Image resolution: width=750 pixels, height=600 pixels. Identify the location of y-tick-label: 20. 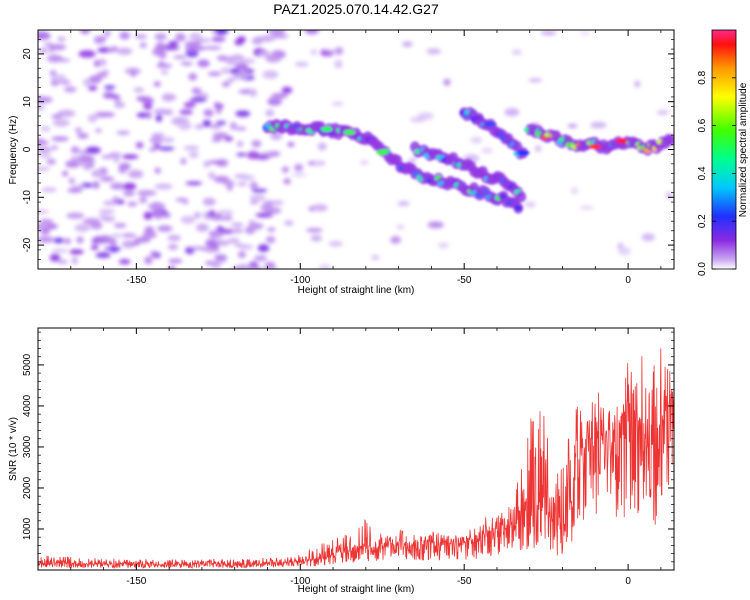
(27, 54).